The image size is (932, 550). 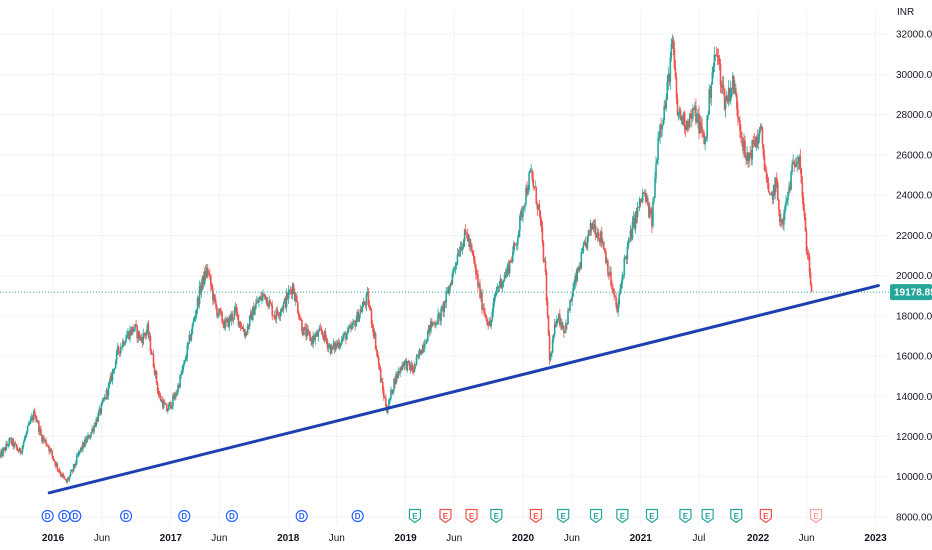 I want to click on y-tick-label: 10000.00, so click(x=914, y=477).